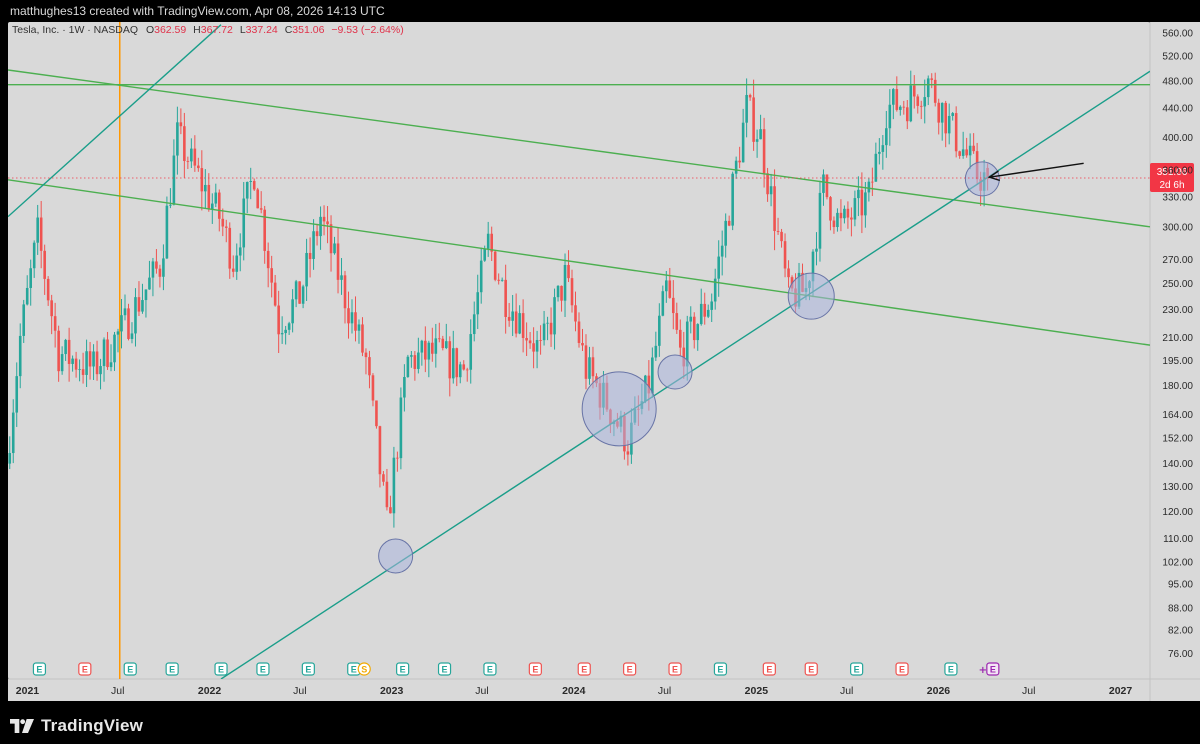 This screenshot has height=744, width=1200. I want to click on add-event-icon: +, so click(983, 670).